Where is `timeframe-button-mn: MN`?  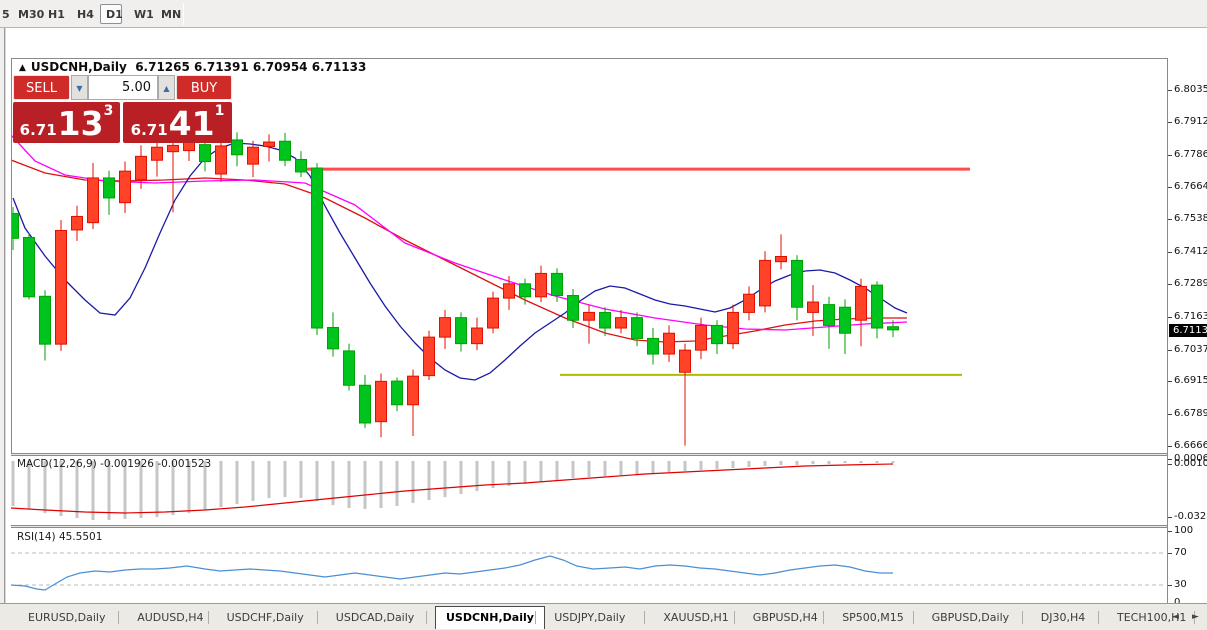 timeframe-button-mn: MN is located at coordinates (171, 14).